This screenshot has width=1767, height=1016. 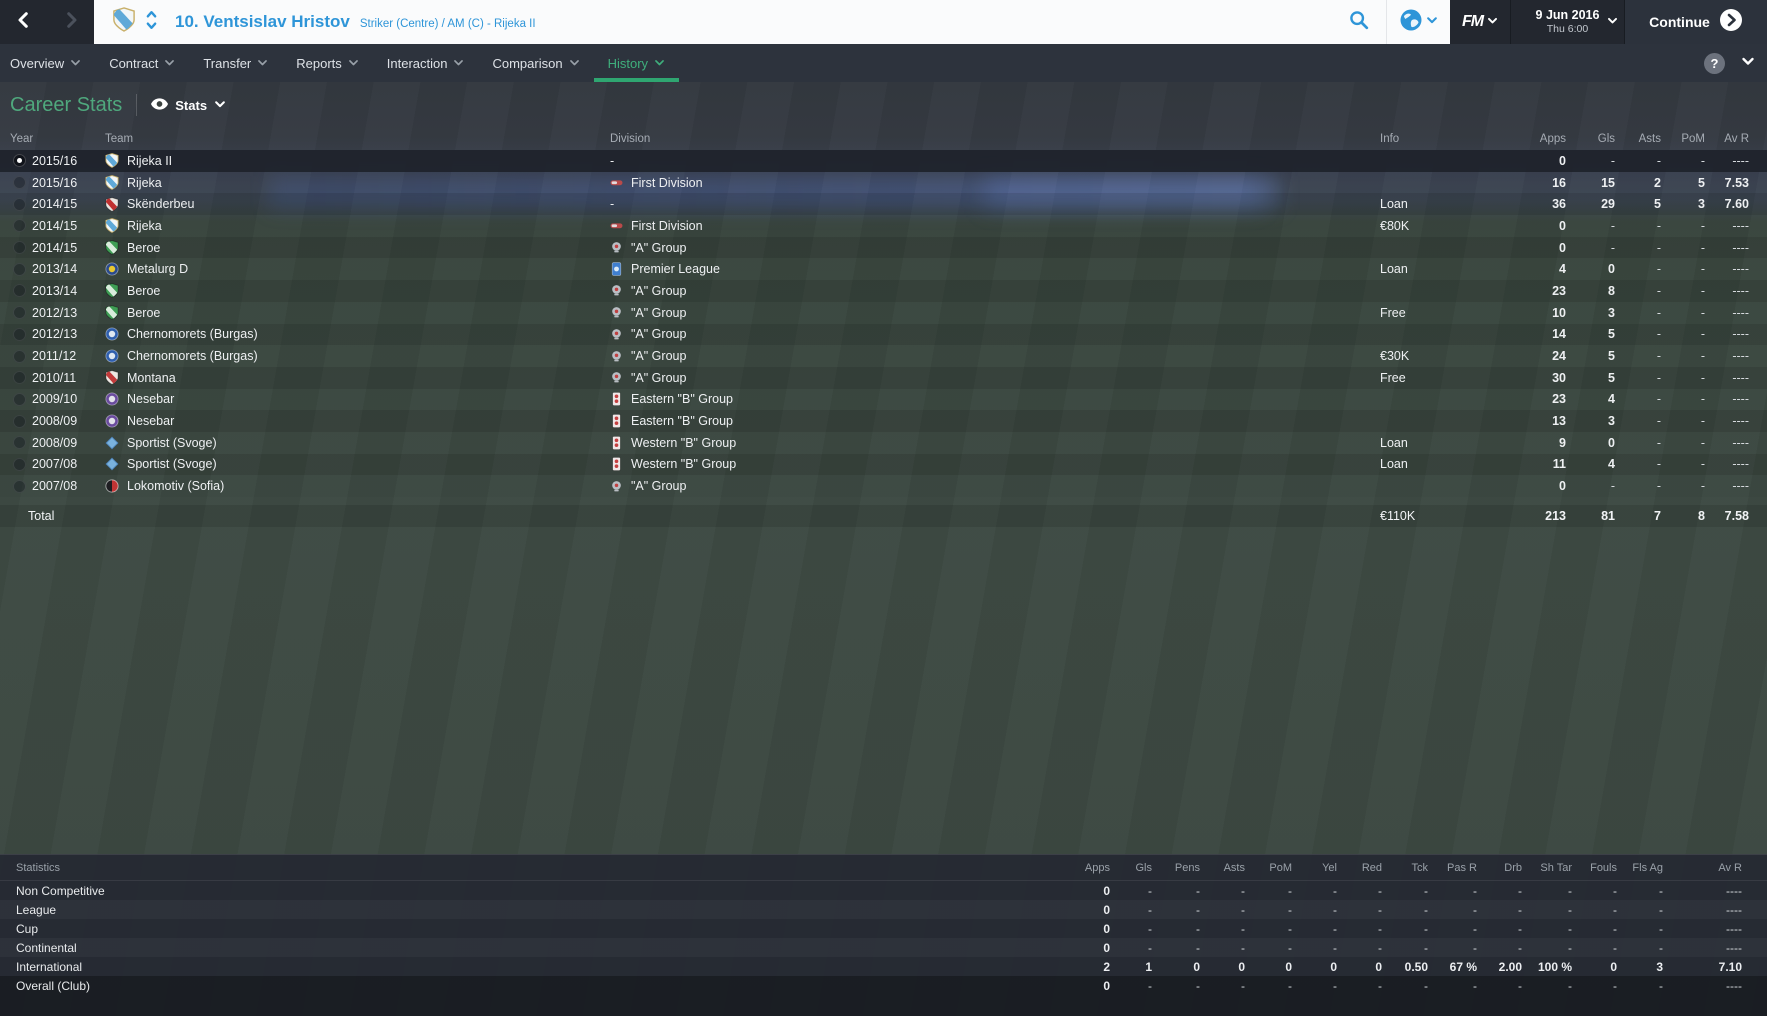 What do you see at coordinates (1611, 464) in the screenshot?
I see `gls-cell: 4` at bounding box center [1611, 464].